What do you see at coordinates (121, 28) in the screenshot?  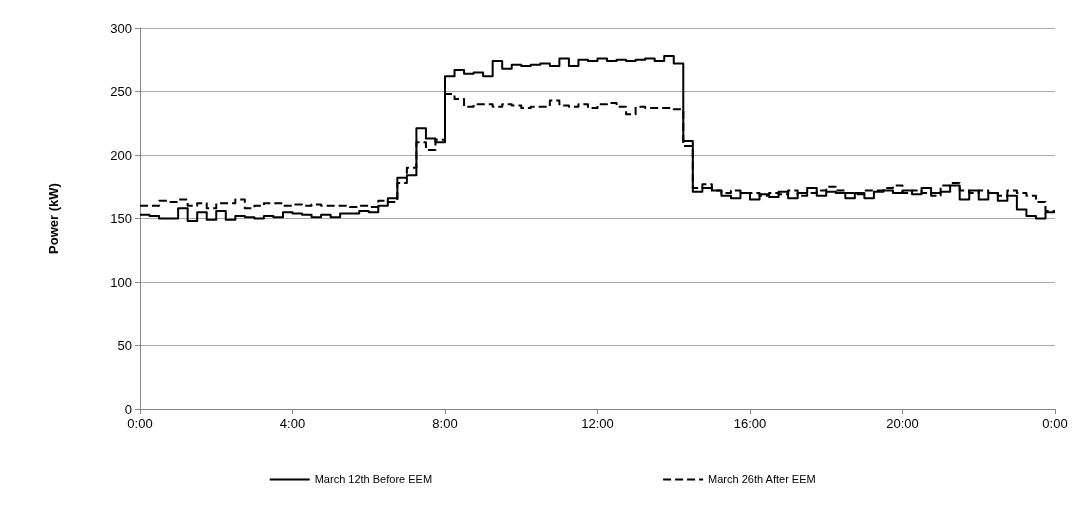 I see `y-tick-label: 300` at bounding box center [121, 28].